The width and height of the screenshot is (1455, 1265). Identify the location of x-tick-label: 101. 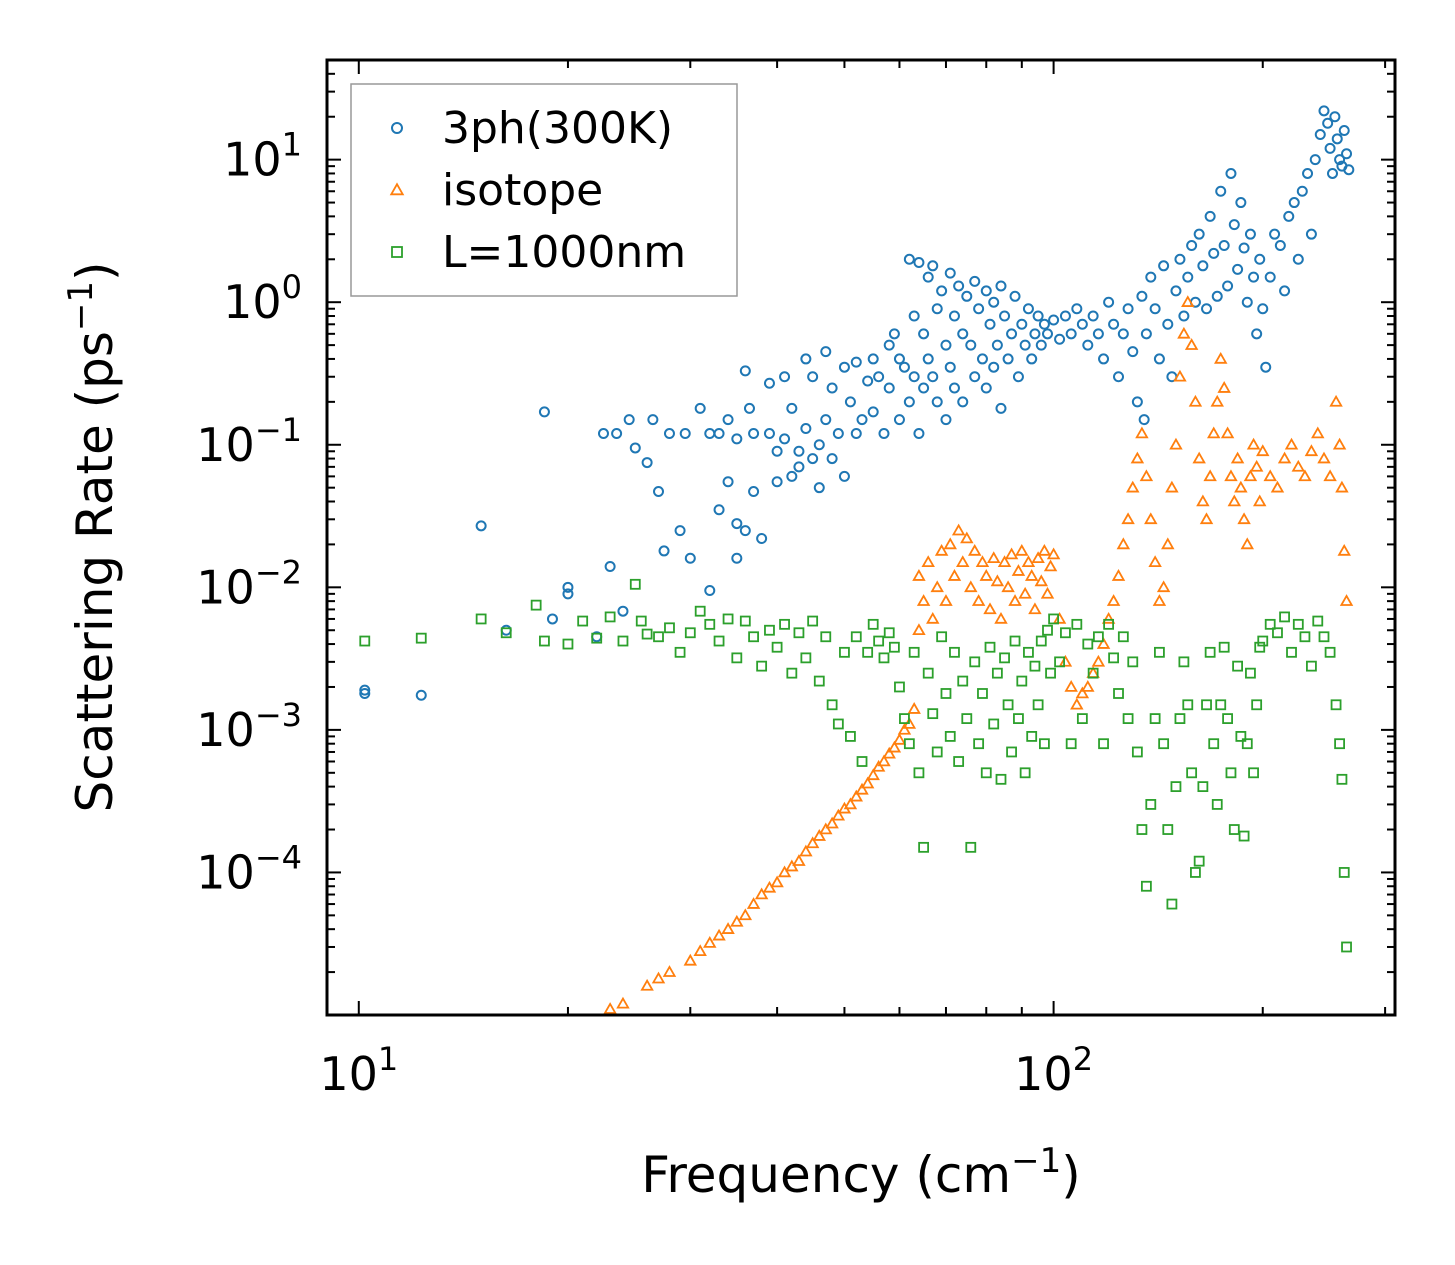
(358, 1070).